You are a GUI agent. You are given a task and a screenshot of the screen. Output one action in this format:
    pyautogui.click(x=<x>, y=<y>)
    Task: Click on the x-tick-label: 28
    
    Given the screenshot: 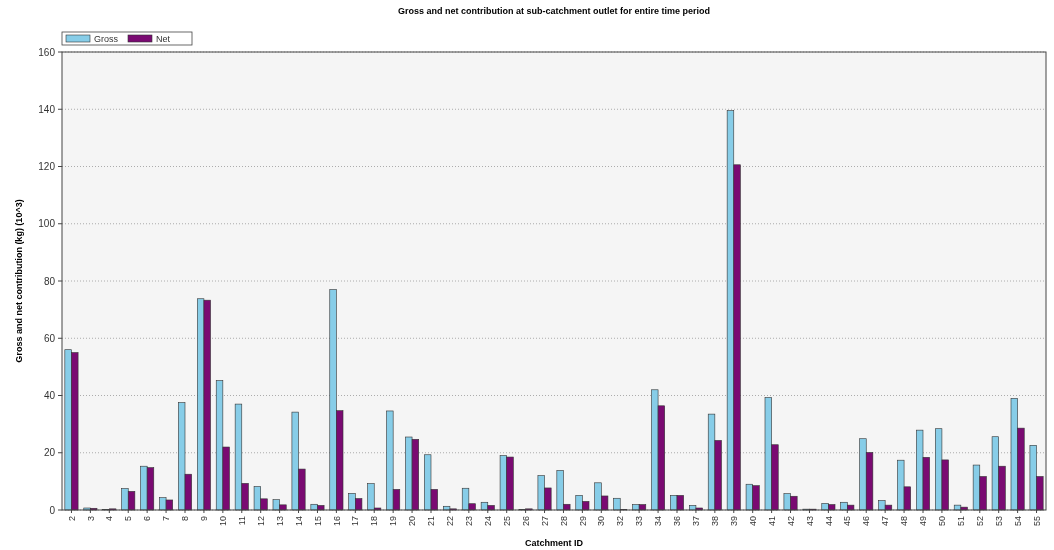 What is the action you would take?
    pyautogui.click(x=563, y=521)
    